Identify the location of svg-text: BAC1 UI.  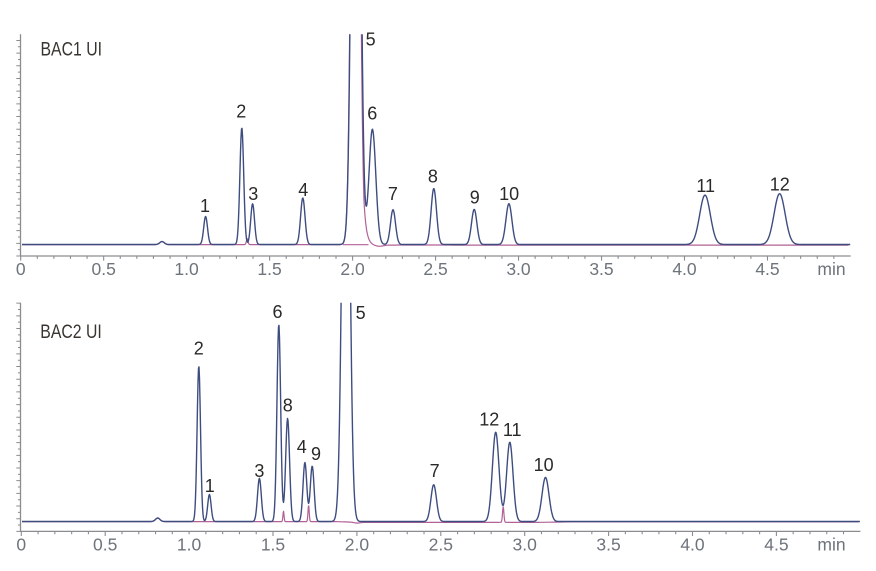
(72, 50).